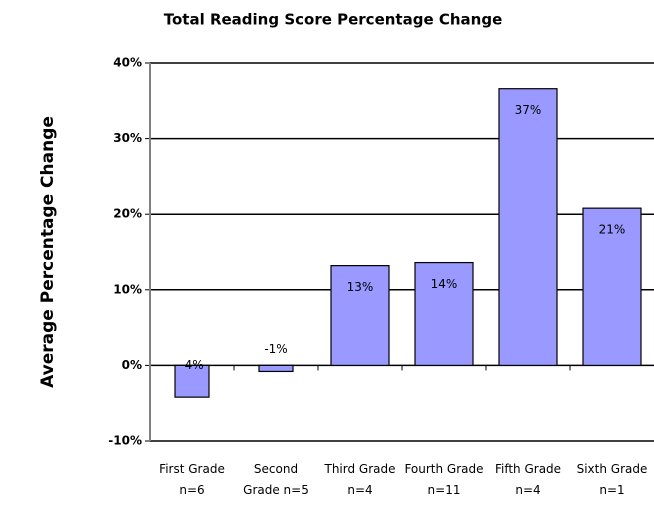 Image resolution: width=654 pixels, height=525 pixels. I want to click on data-label: -4%, so click(191, 365).